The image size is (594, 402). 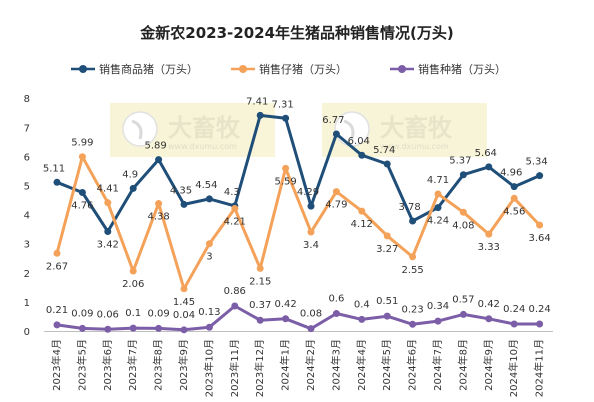 I want to click on x-tick-label: 2024年10月, so click(x=513, y=368).